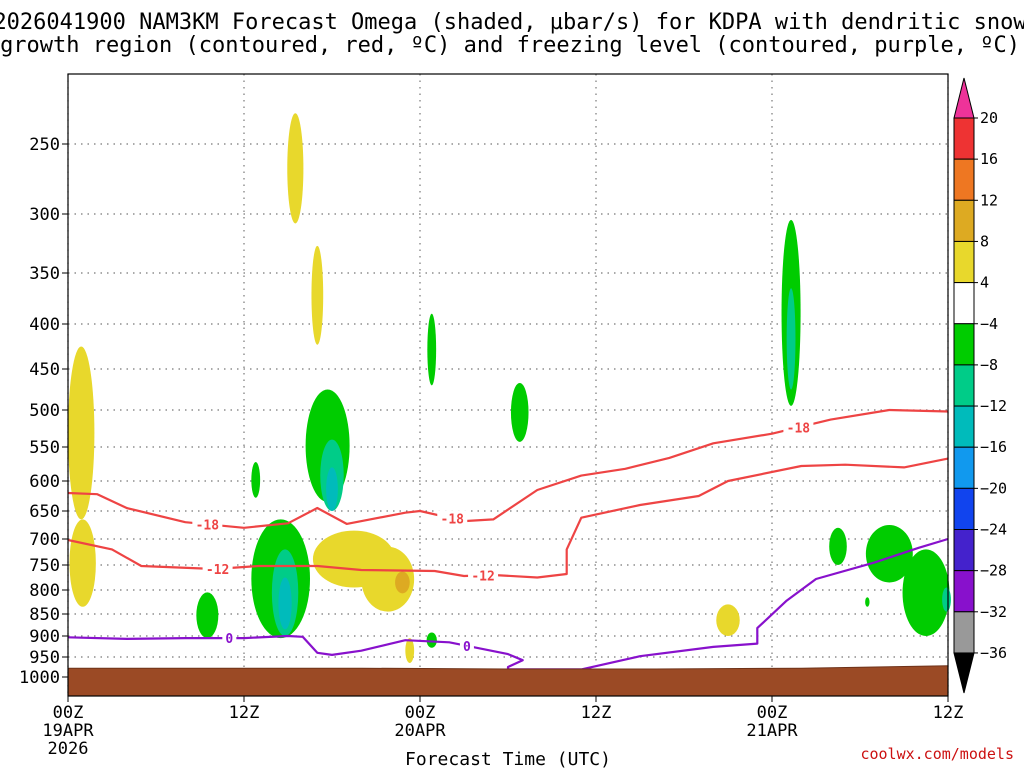 This screenshot has width=1024, height=768. Describe the element at coordinates (68, 731) in the screenshot. I see `x-tick-label-0-1: 19APR` at that location.